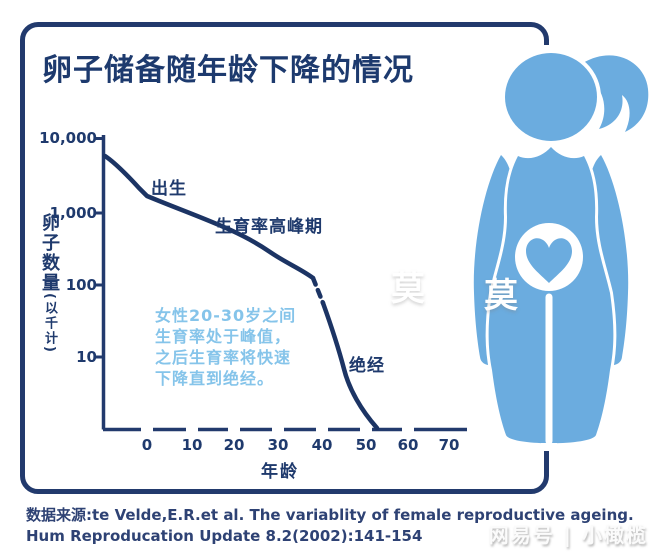 The image size is (660, 557). Describe the element at coordinates (549, 447) in the screenshot. I see `figure-foot-mask` at that location.